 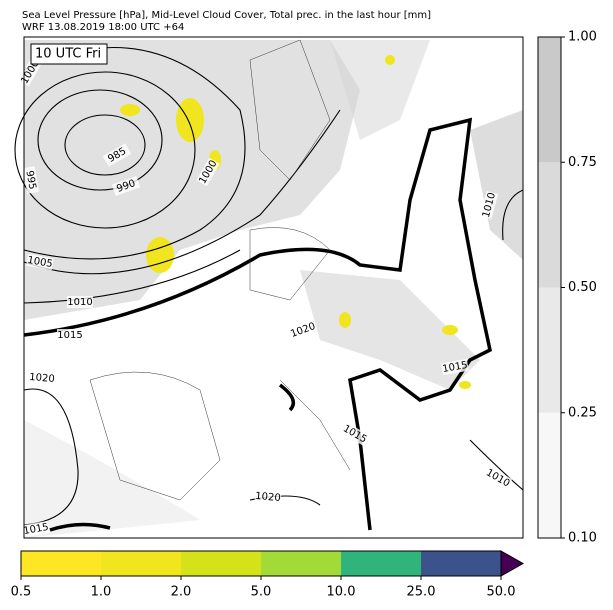 I want to click on colorbar-extend, so click(x=512, y=563).